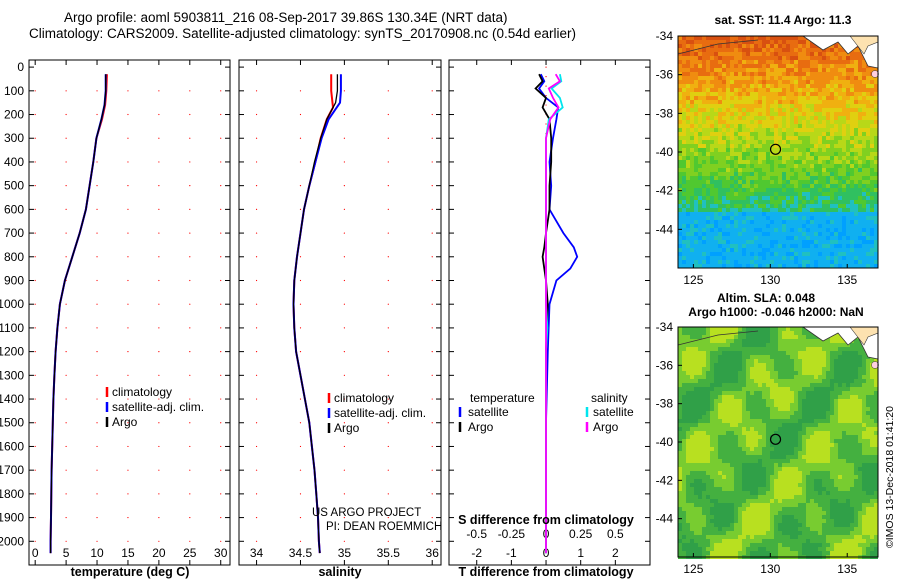 The height and width of the screenshot is (580, 900). Describe the element at coordinates (128, 553) in the screenshot. I see `x-tick-label: 15` at that location.